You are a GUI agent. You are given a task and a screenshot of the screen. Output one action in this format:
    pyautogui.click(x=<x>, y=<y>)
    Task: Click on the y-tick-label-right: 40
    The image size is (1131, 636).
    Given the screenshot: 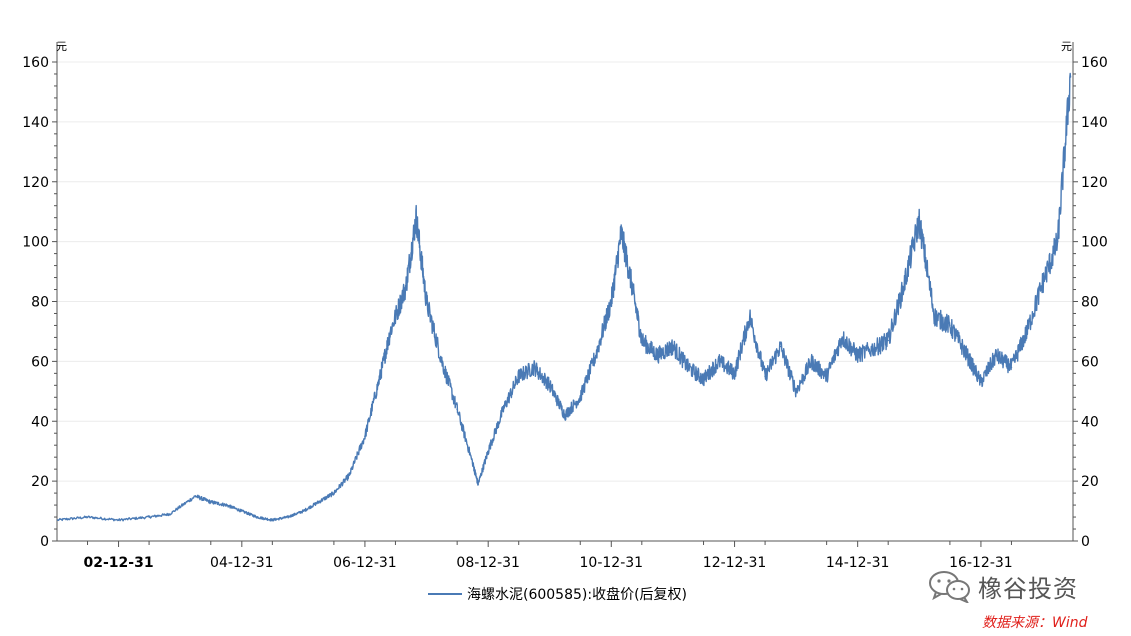 What is the action you would take?
    pyautogui.click(x=1090, y=422)
    